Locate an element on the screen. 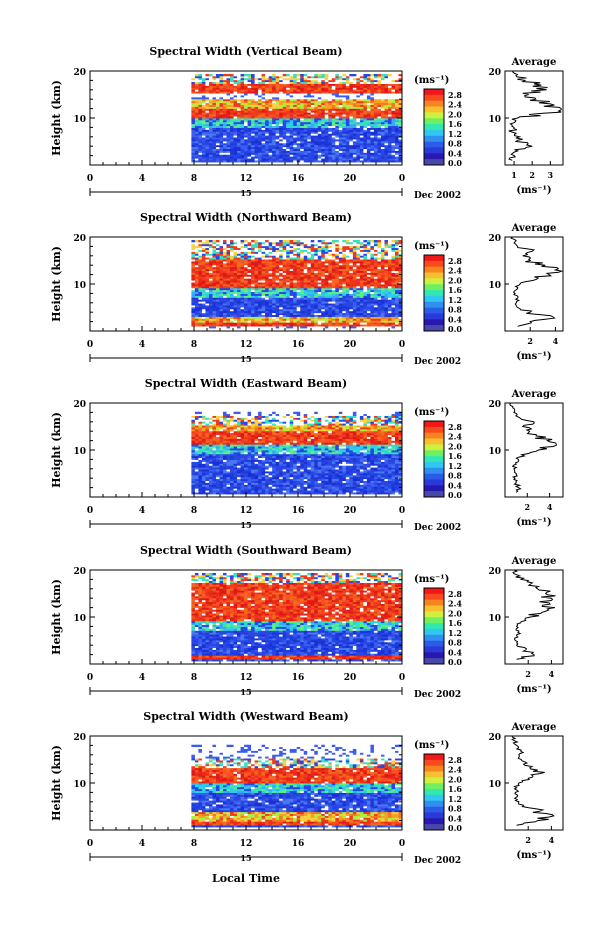 This screenshot has width=616, height=933. average-y-tick-label: 10 is located at coordinates (494, 120).